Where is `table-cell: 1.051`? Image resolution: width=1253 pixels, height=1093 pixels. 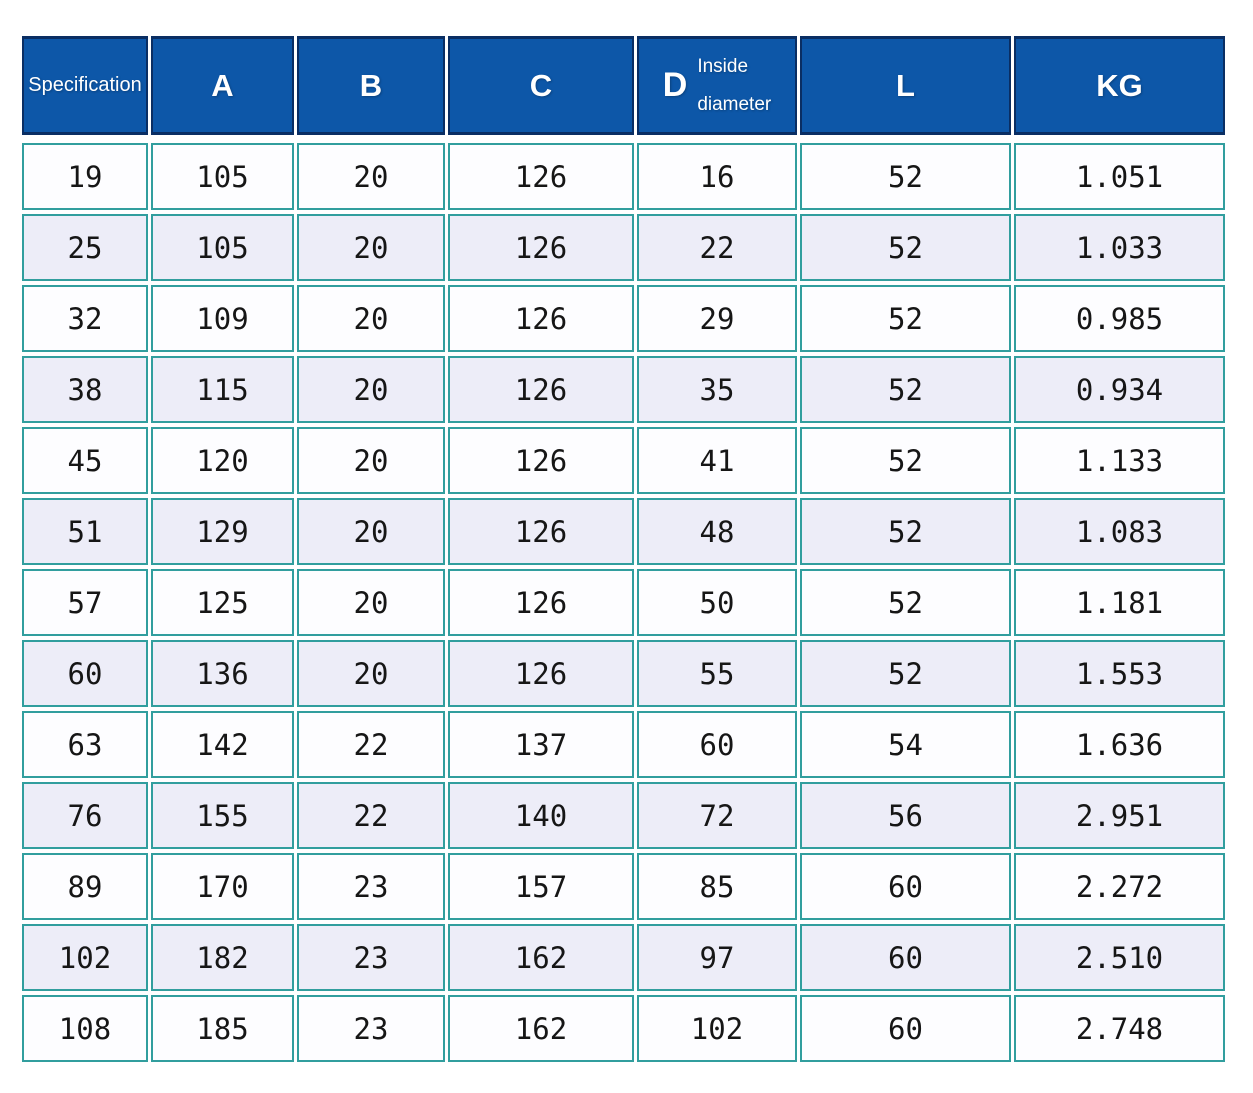
table-cell: 1.051 is located at coordinates (1119, 176).